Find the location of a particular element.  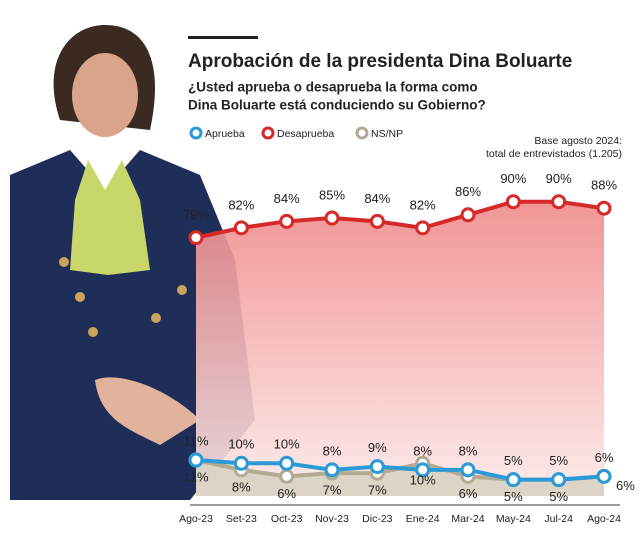

x-tick-label: Ene-24 is located at coordinates (423, 519).